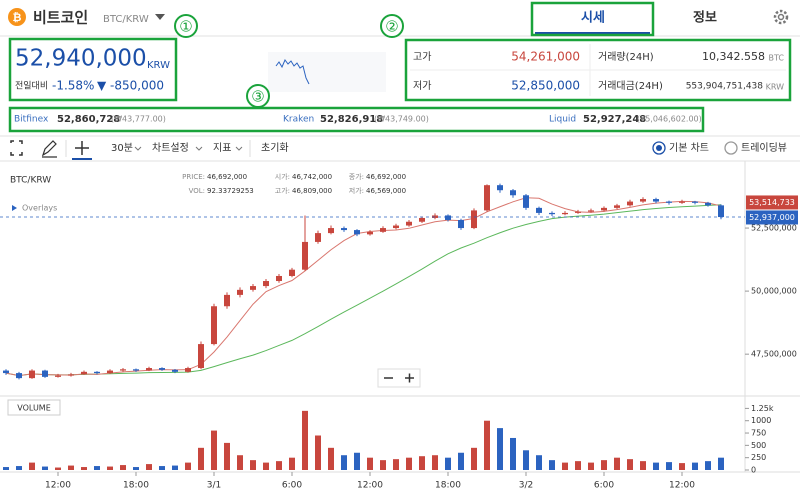 This screenshot has height=497, width=800. I want to click on price-tick-label: 47,500,000, so click(774, 354).